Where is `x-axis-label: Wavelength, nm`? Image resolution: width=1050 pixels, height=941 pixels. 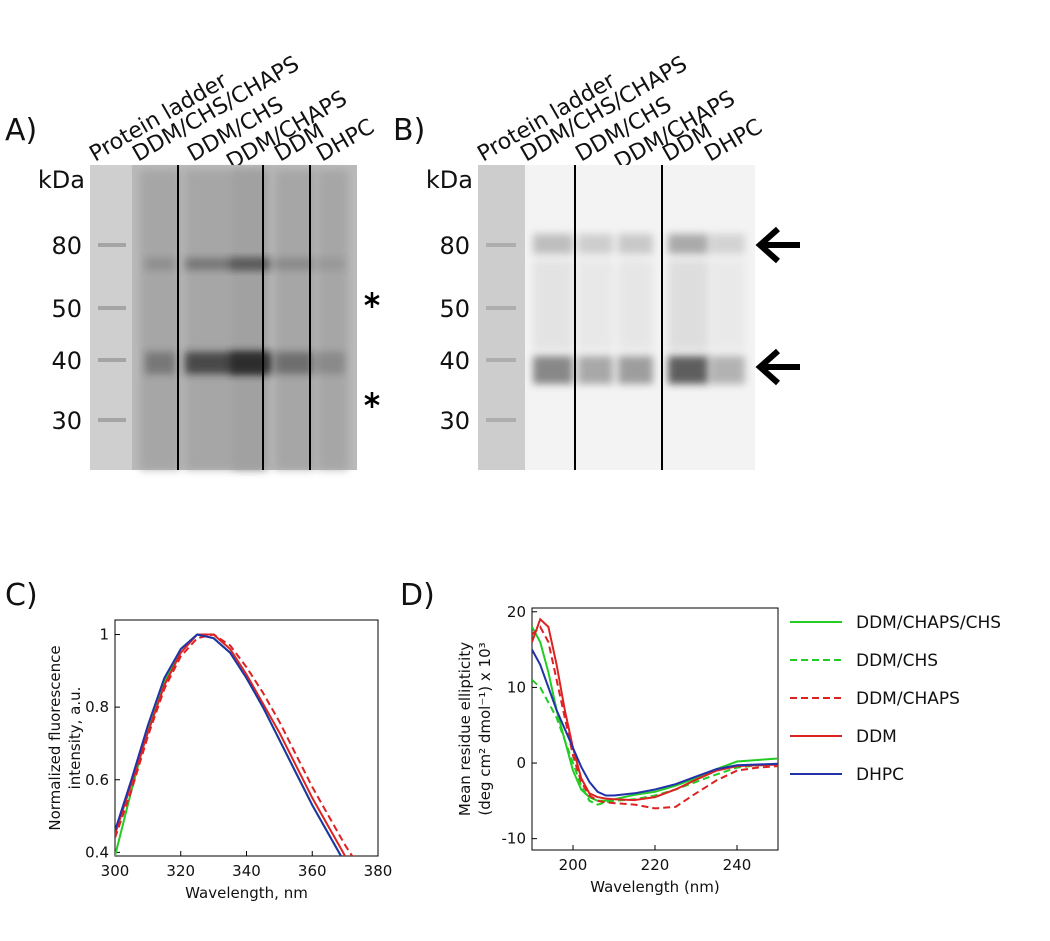 x-axis-label: Wavelength, nm is located at coordinates (246, 893).